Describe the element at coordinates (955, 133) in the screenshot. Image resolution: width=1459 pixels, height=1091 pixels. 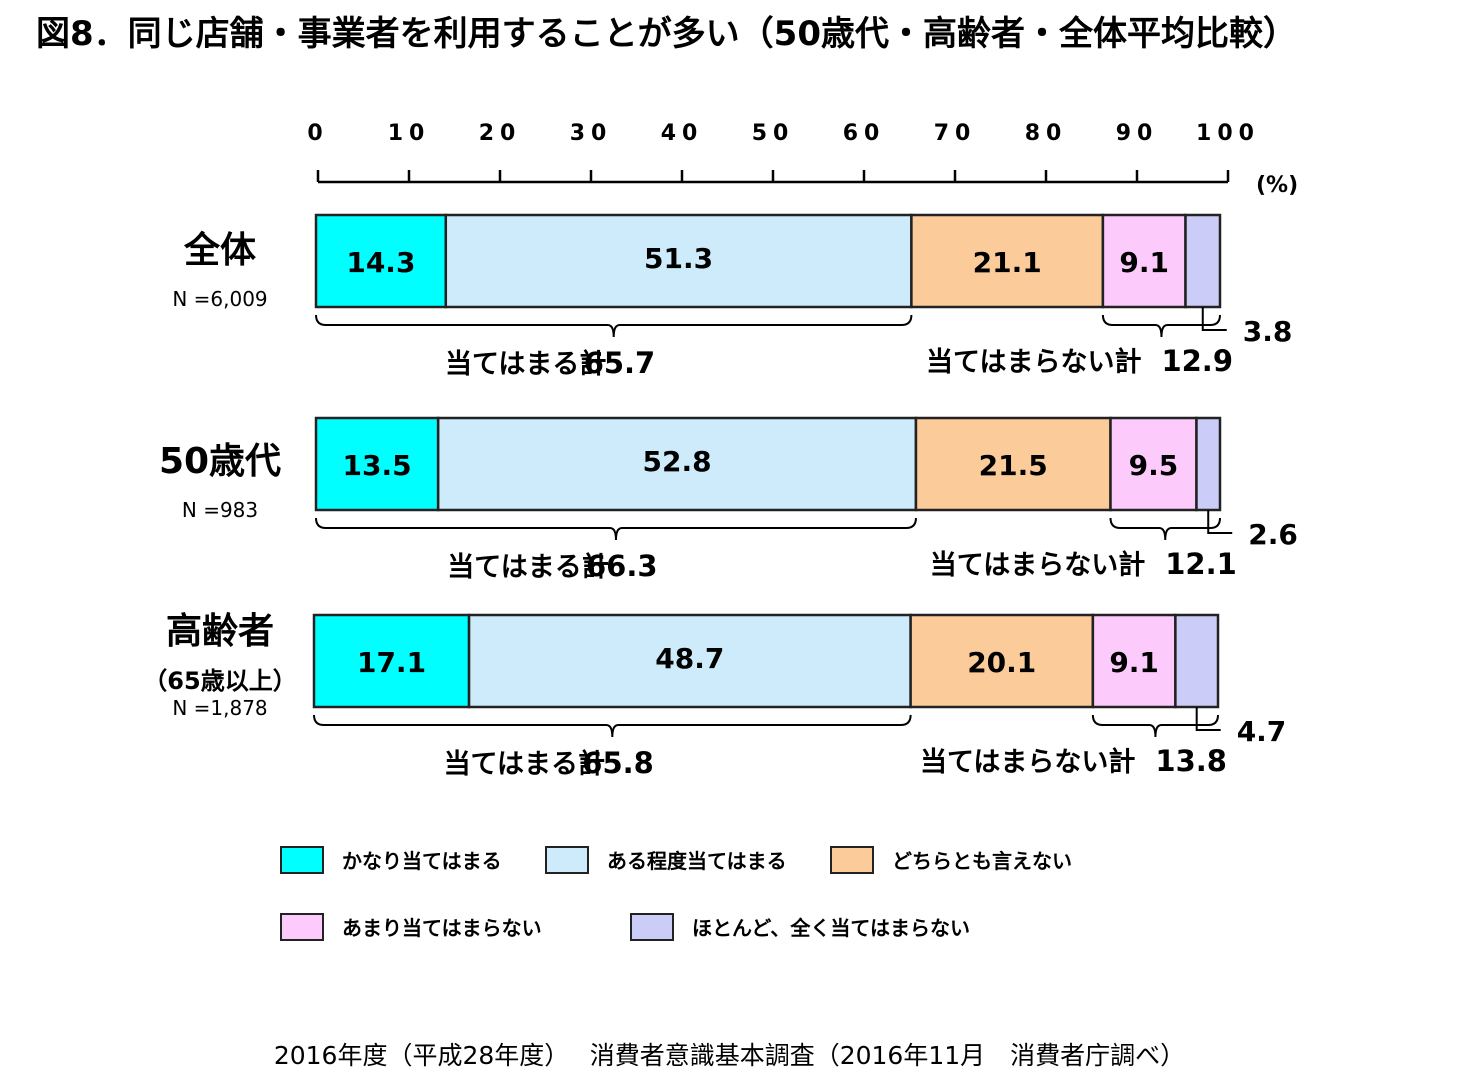
I see `x-tick-label: 70` at that location.